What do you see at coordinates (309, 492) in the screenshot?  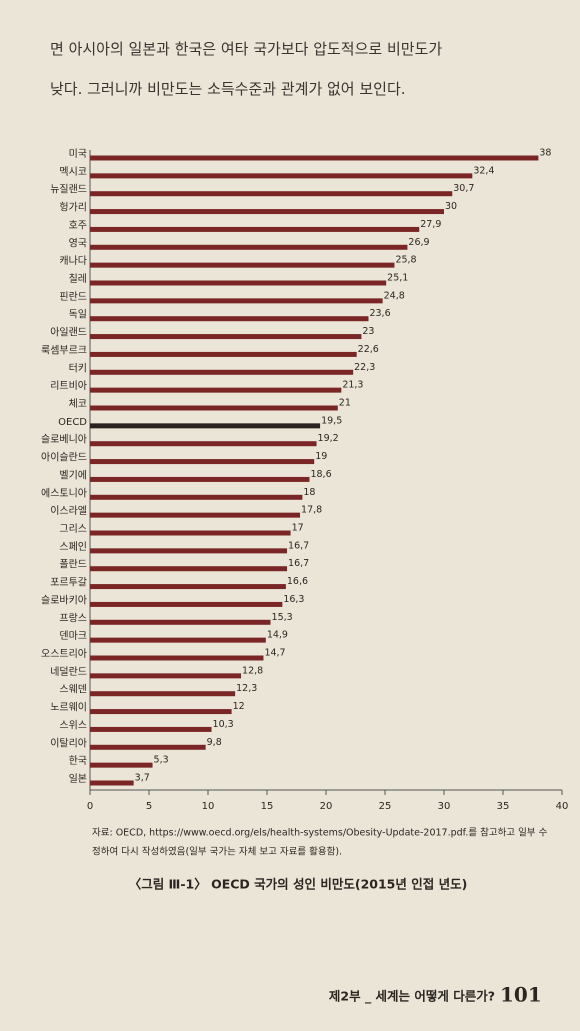 I see `value-label: 18` at bounding box center [309, 492].